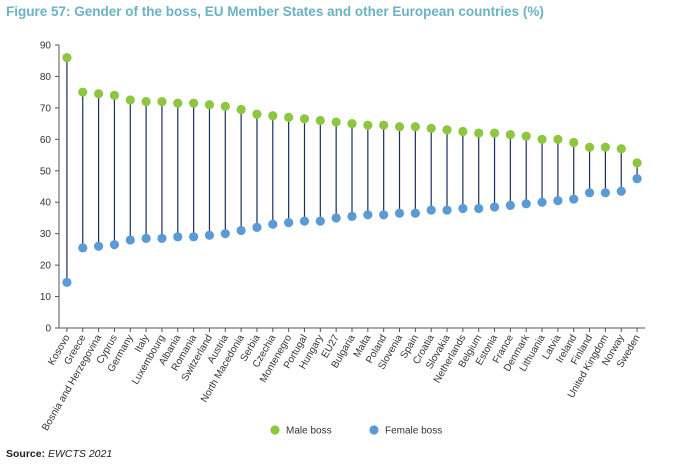 This screenshot has width=681, height=467. What do you see at coordinates (46, 140) in the screenshot?
I see `y-tick-label: 60` at bounding box center [46, 140].